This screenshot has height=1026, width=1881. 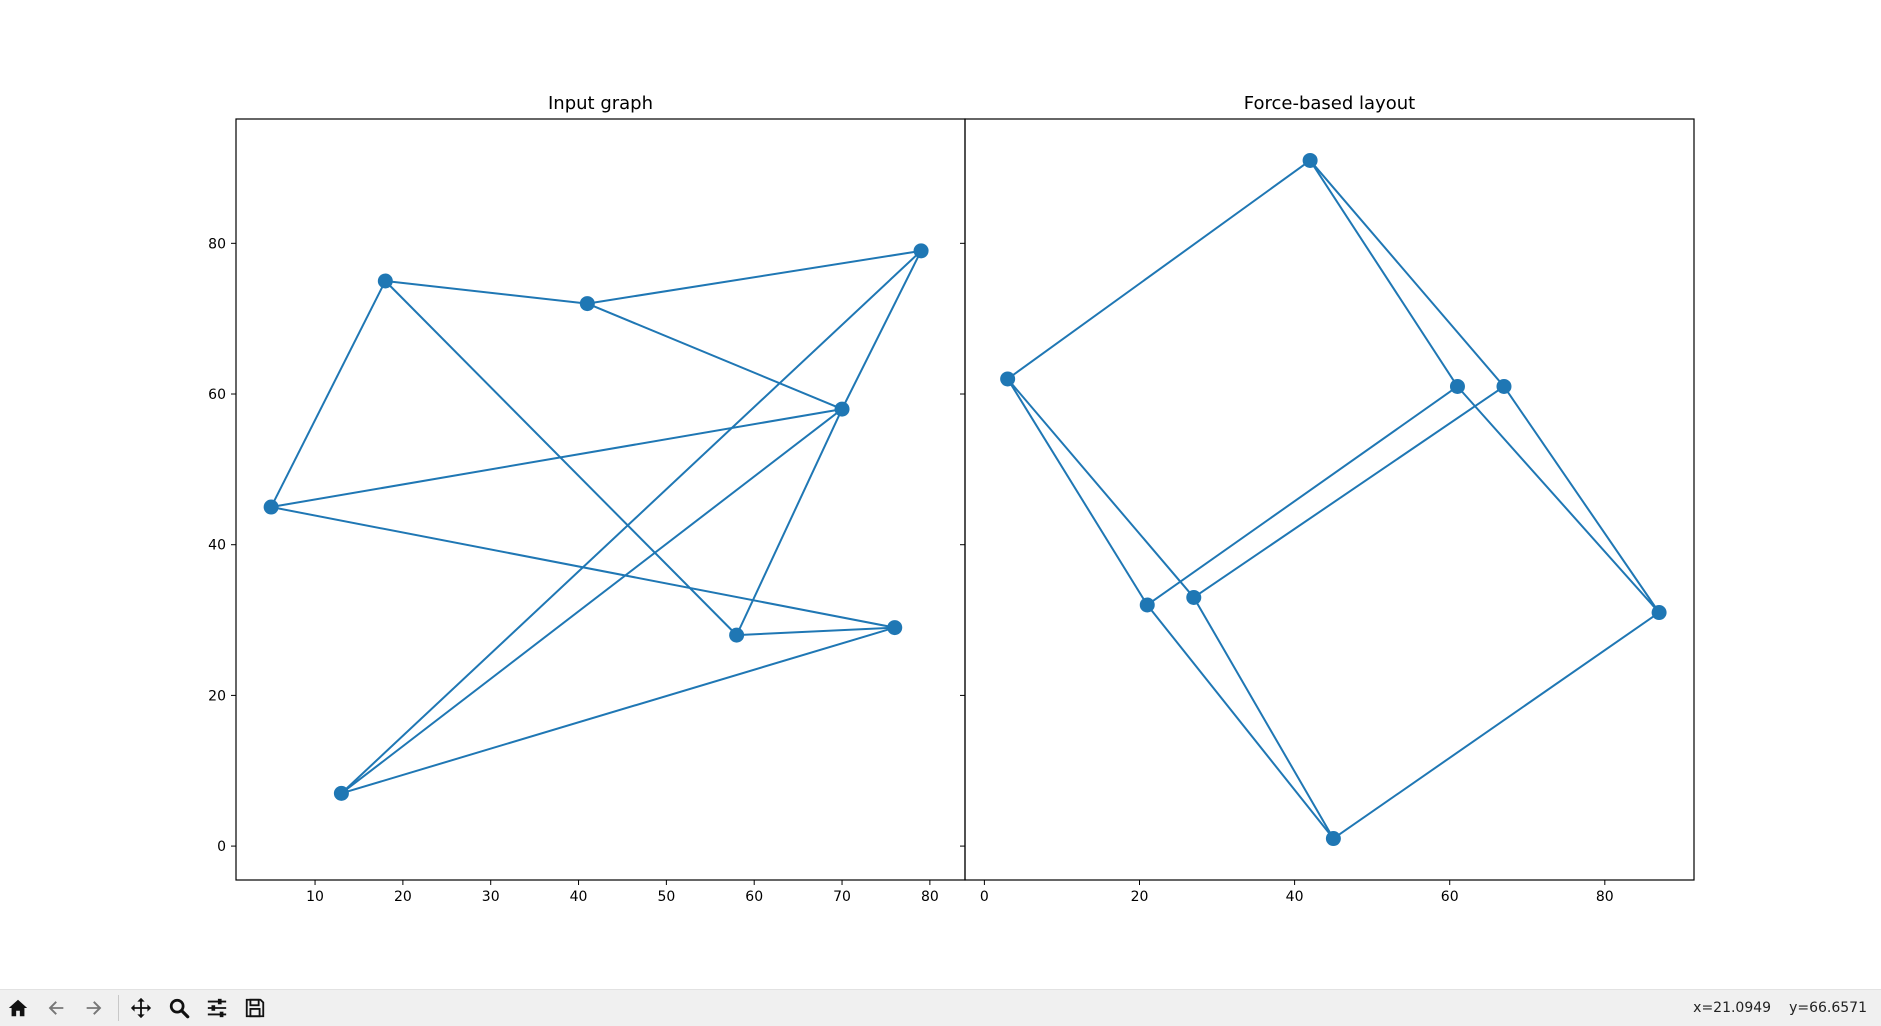 I want to click on y-tick-label: 20, so click(x=217, y=696).